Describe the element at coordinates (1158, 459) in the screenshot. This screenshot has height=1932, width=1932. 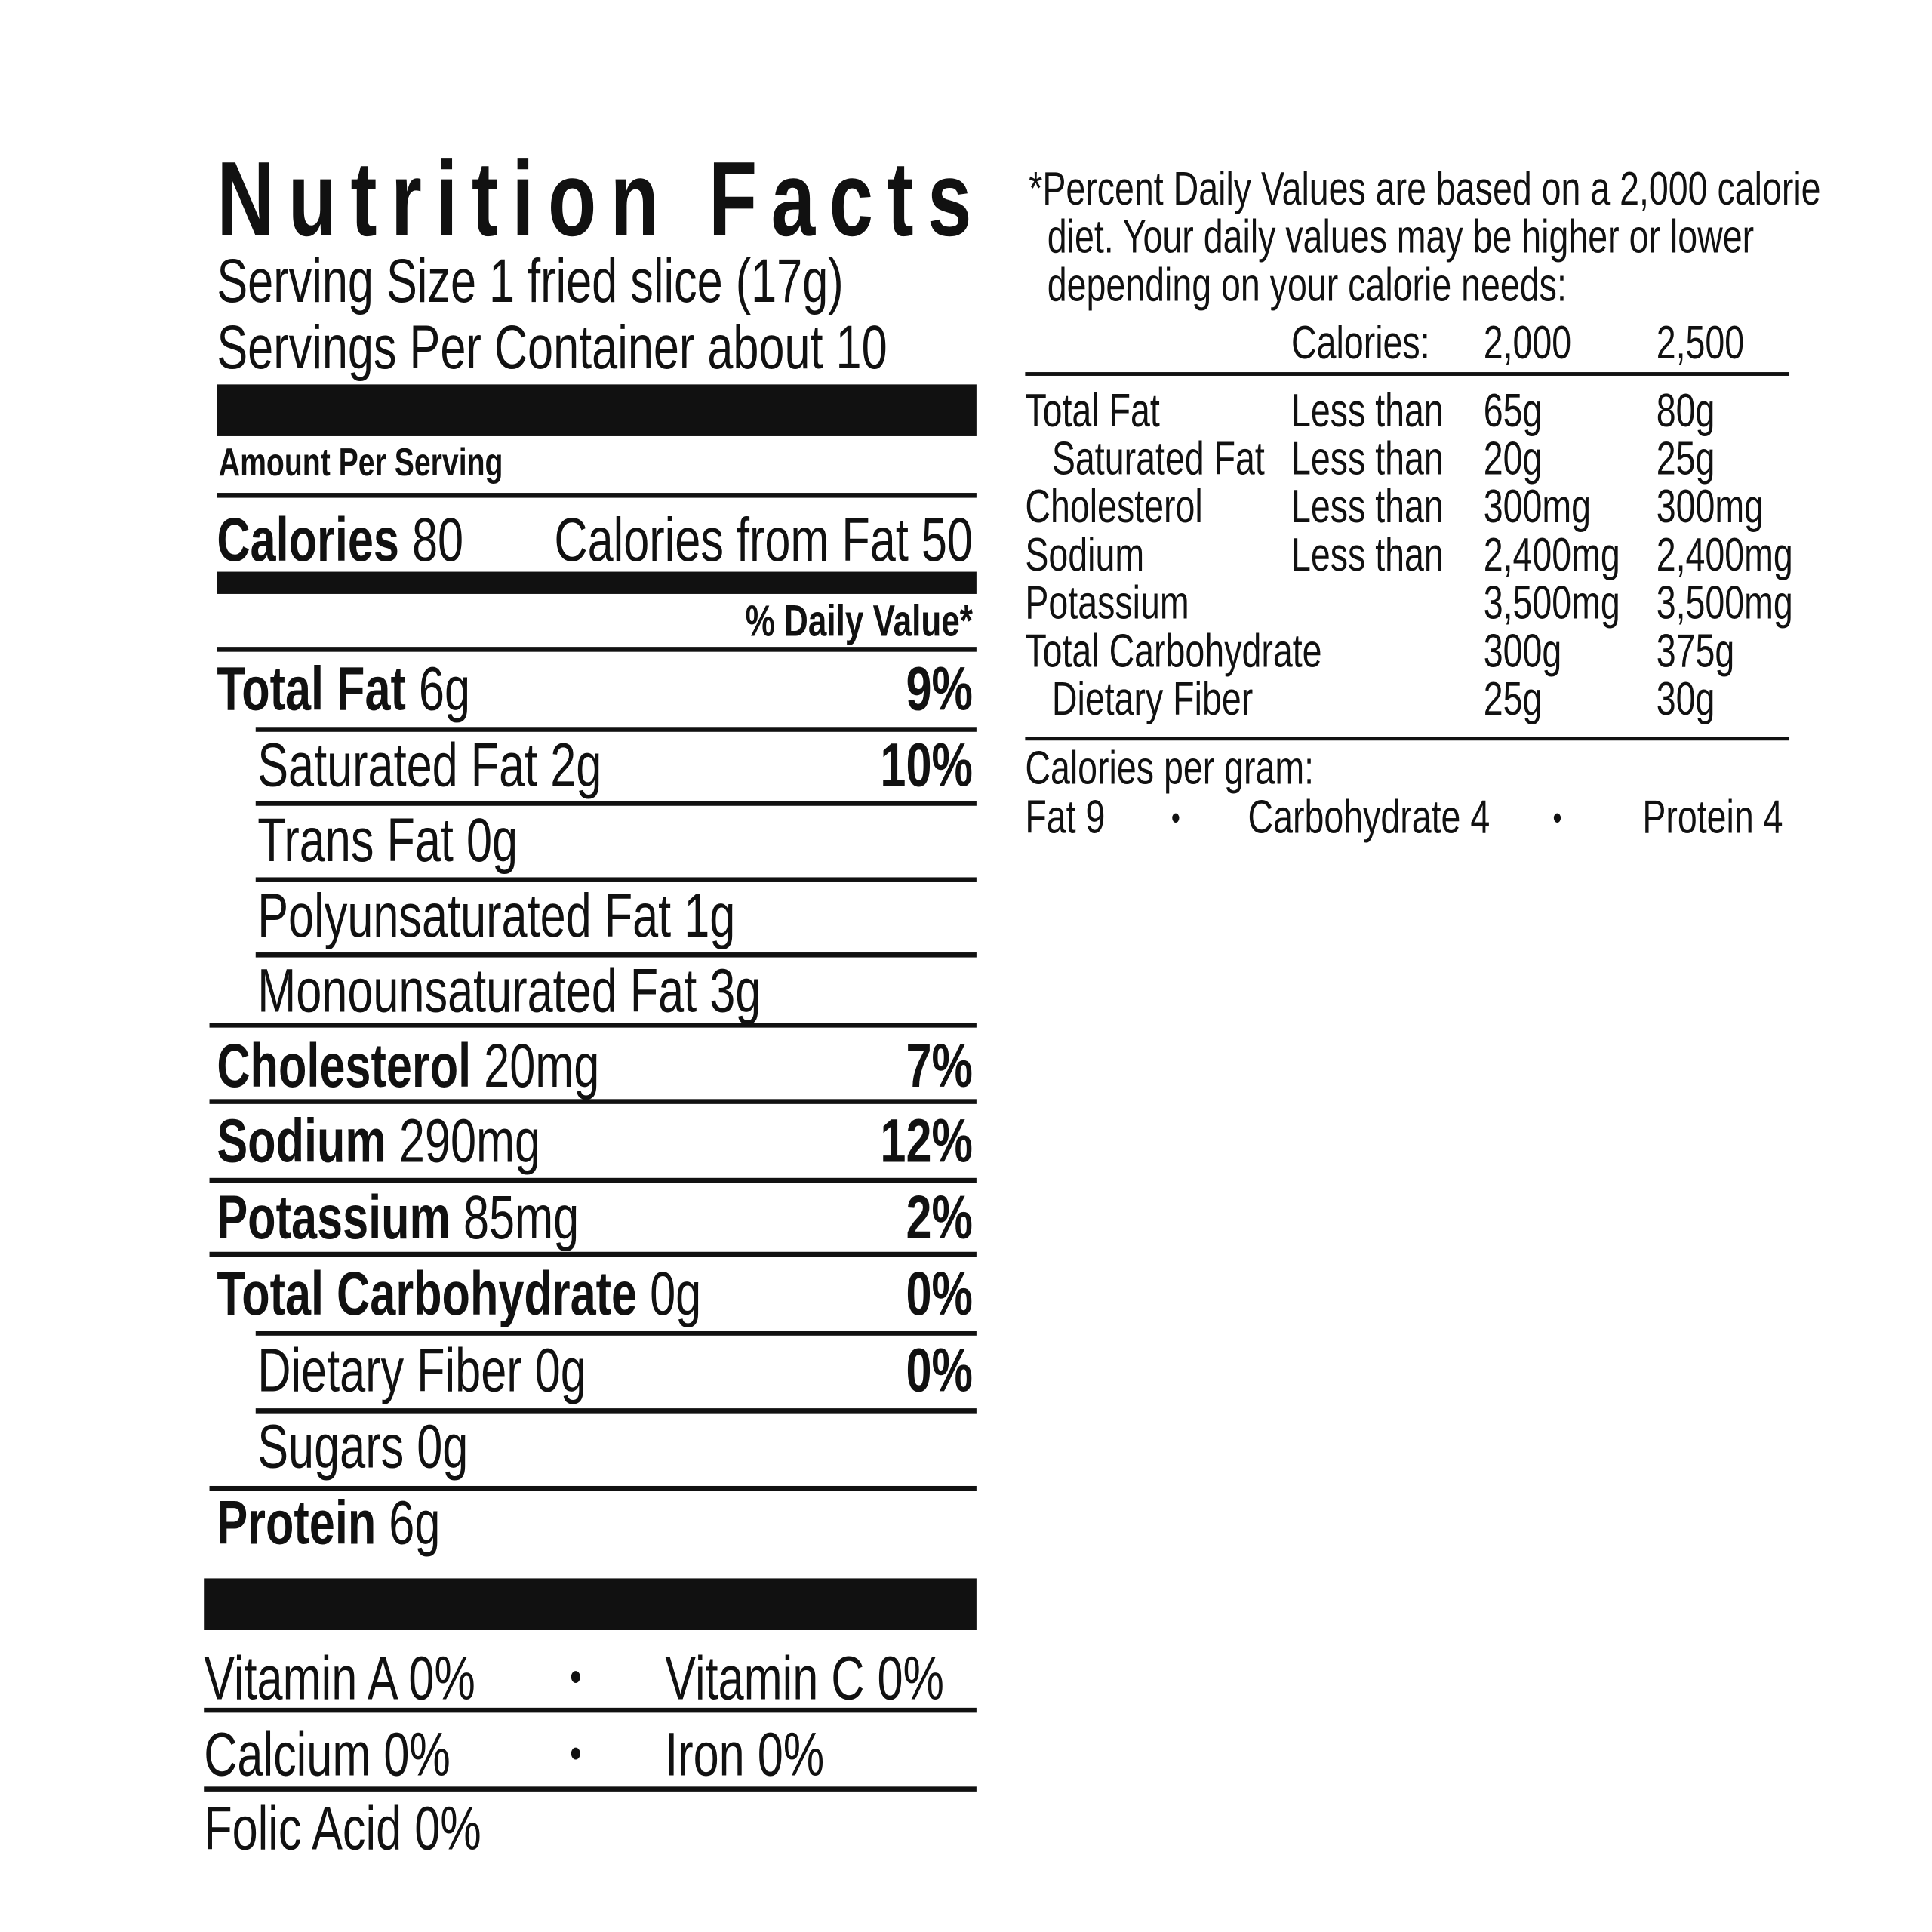
I see `dv-table-nutrient: Saturated Fat` at that location.